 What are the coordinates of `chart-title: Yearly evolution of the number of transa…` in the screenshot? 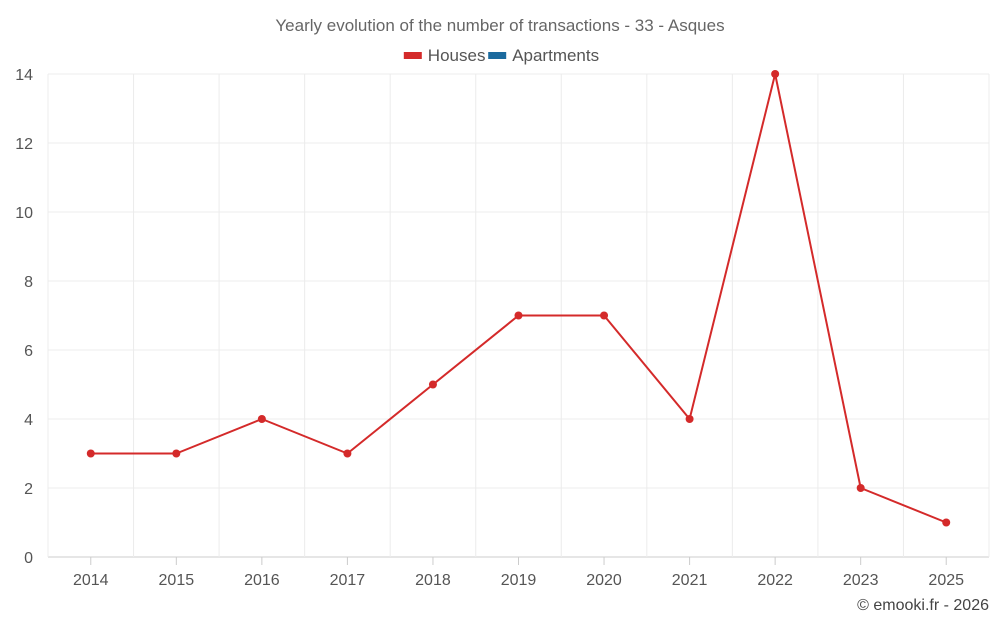 It's located at (499, 25).